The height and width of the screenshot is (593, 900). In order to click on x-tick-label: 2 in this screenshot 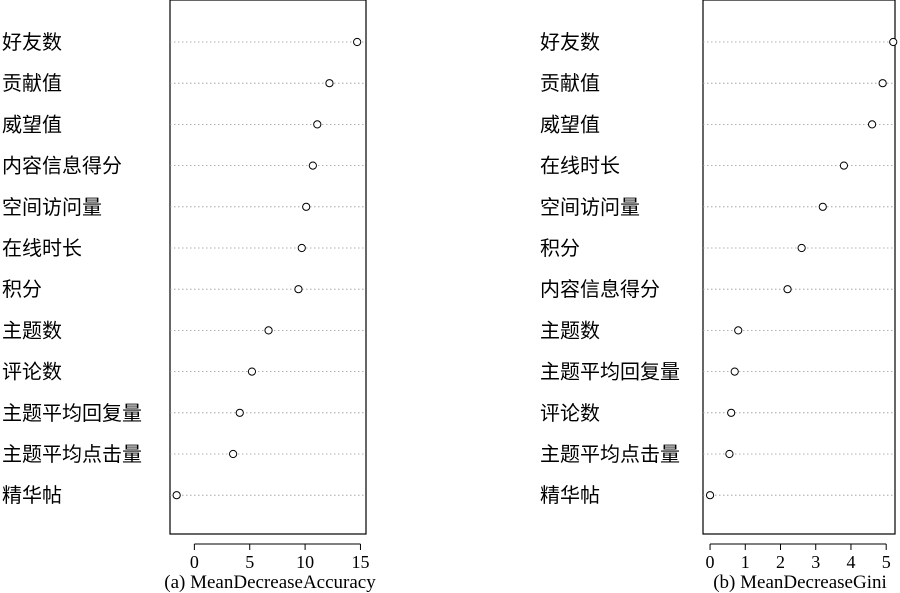, I will do `click(780, 562)`.